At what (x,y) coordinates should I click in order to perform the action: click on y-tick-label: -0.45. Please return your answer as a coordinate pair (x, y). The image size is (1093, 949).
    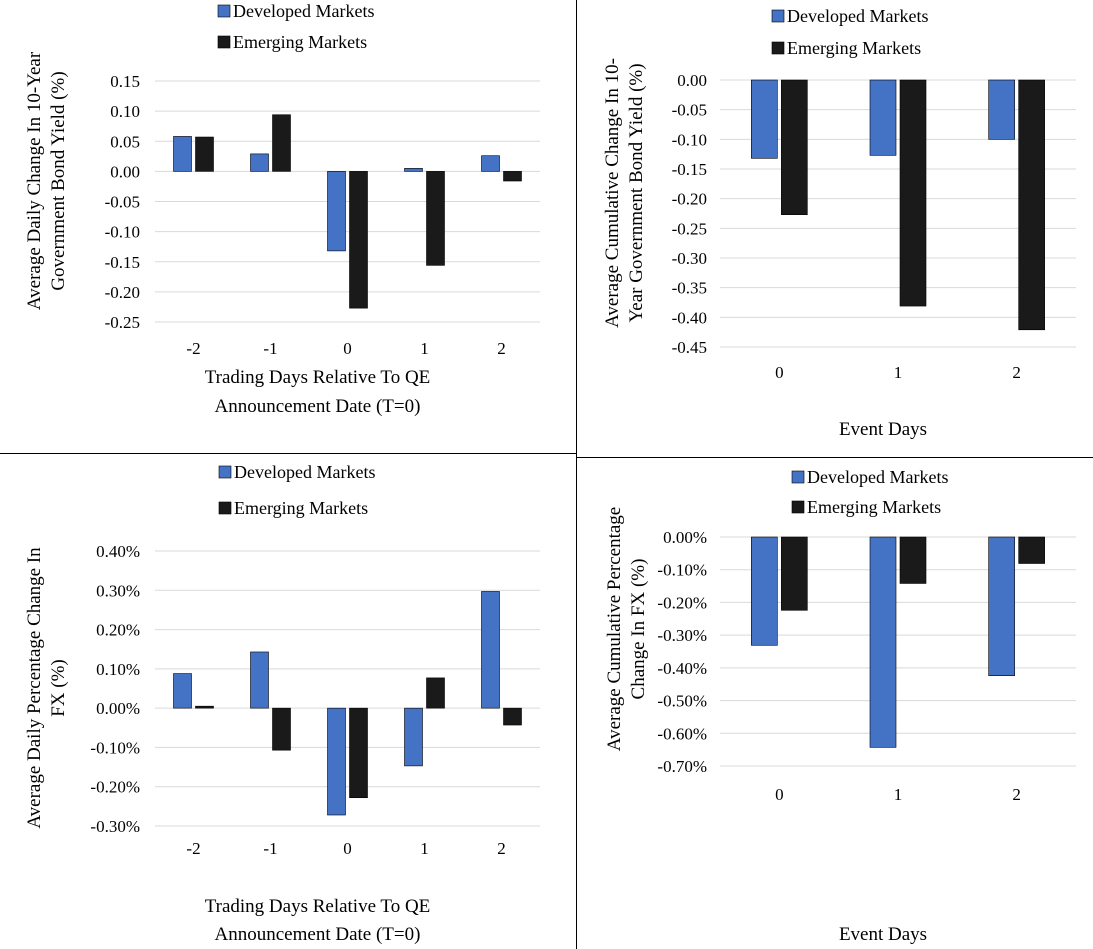
    Looking at the image, I should click on (689, 347).